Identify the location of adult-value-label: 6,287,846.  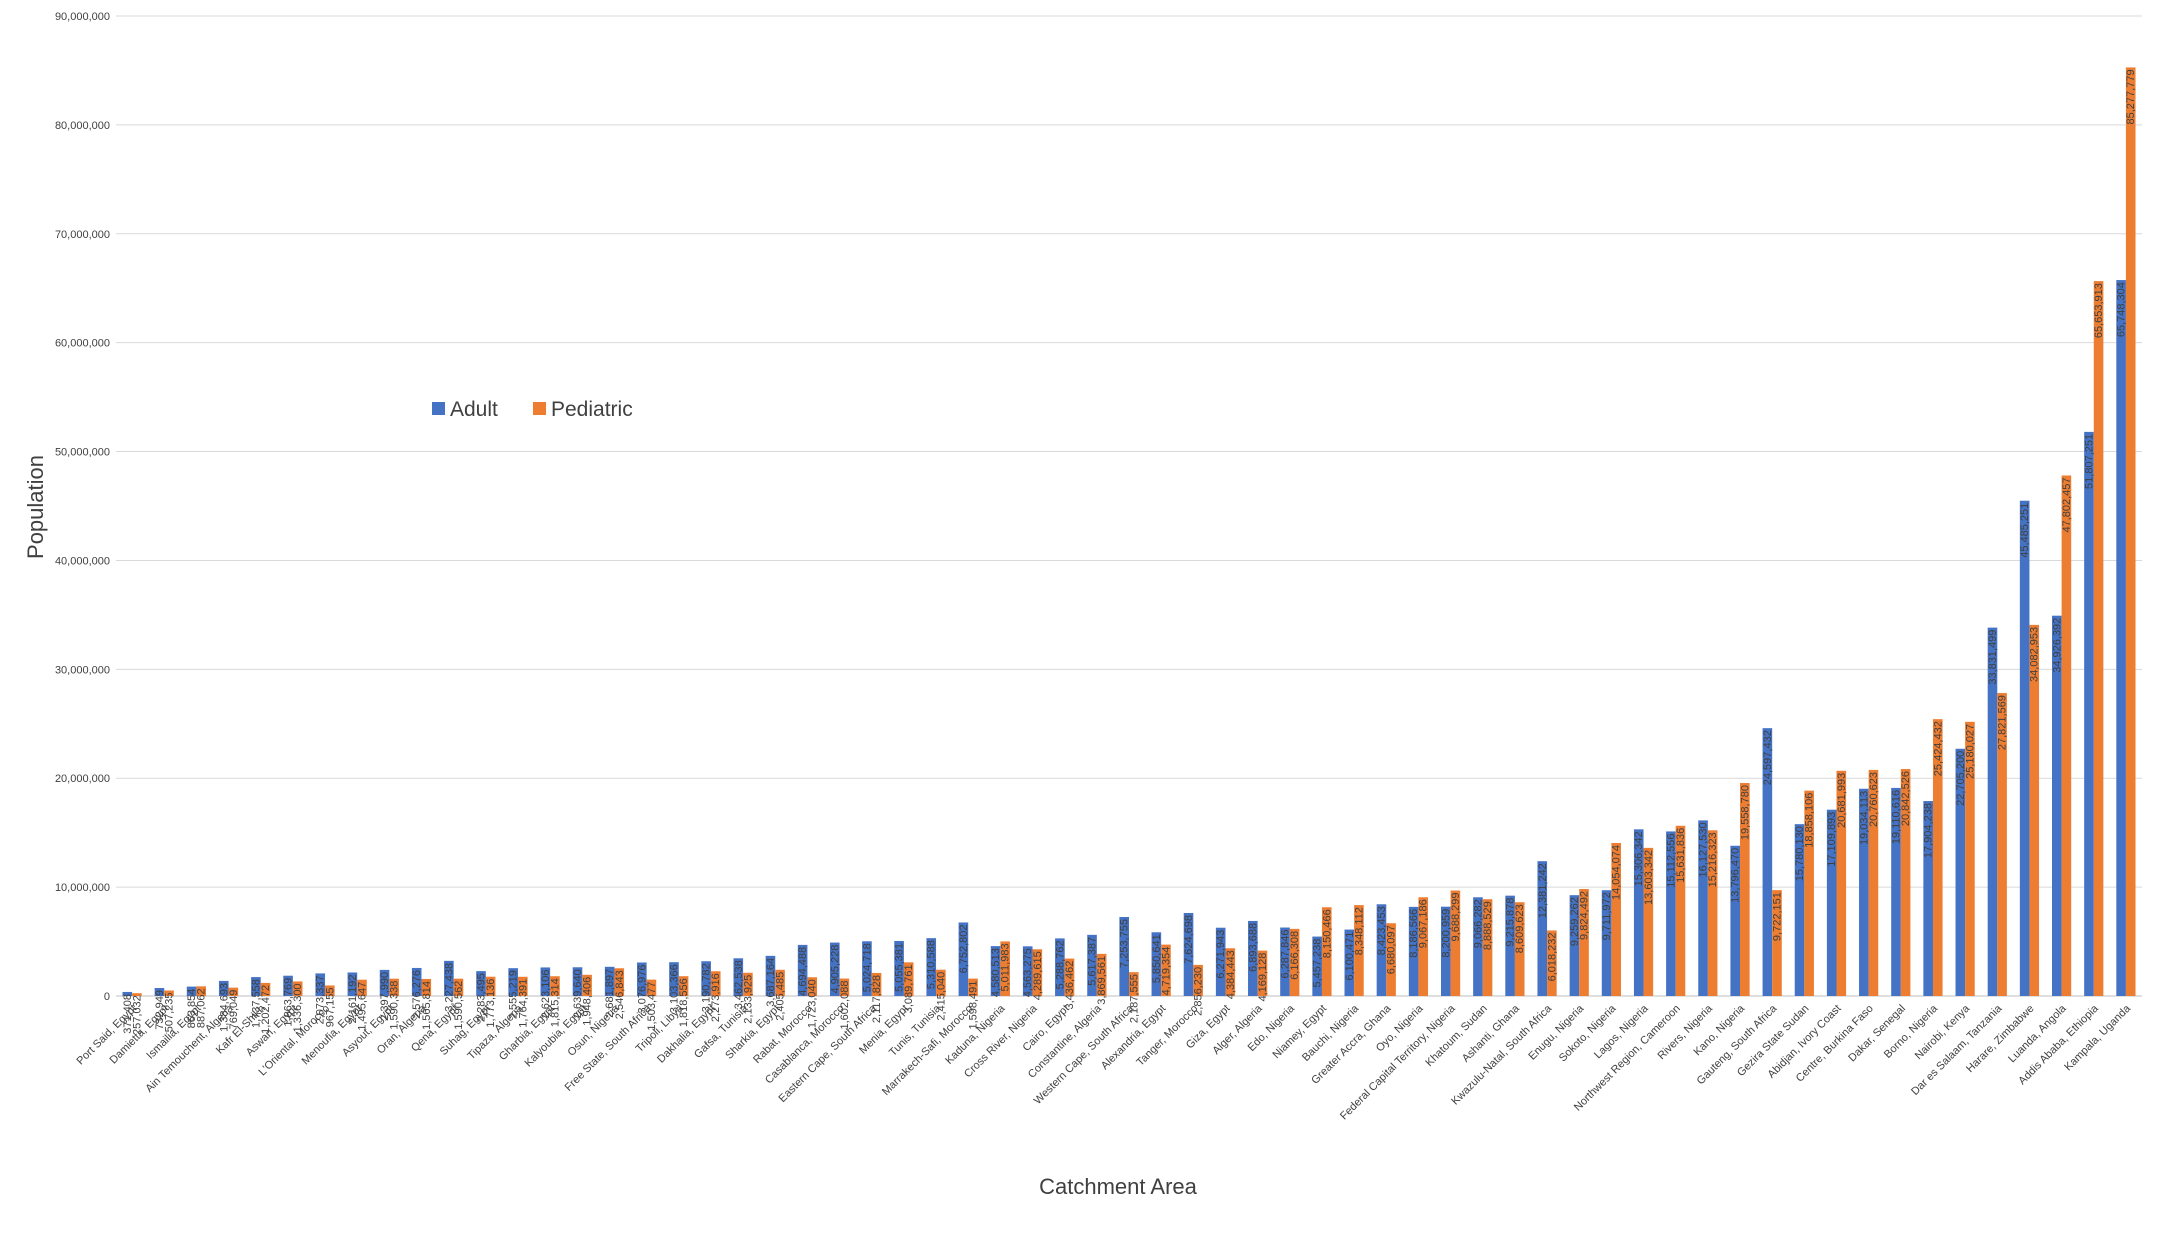
(1285, 954).